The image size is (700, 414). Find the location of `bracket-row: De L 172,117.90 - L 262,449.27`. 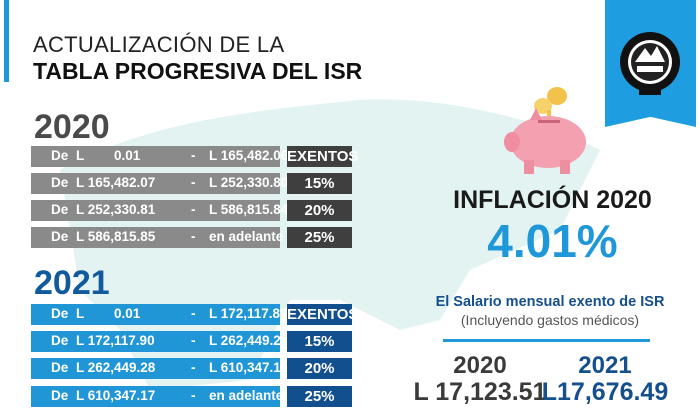

bracket-row: De L 172,117.90 - L 262,449.27 is located at coordinates (159, 341).